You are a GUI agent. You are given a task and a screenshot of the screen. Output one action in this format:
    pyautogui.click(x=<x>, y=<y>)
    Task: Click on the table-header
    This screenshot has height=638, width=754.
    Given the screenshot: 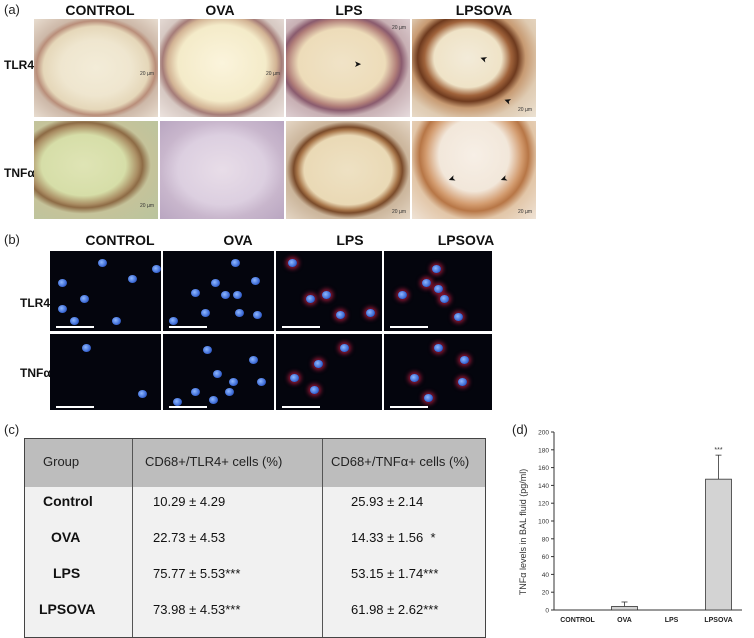 What is the action you would take?
    pyautogui.click(x=255, y=463)
    